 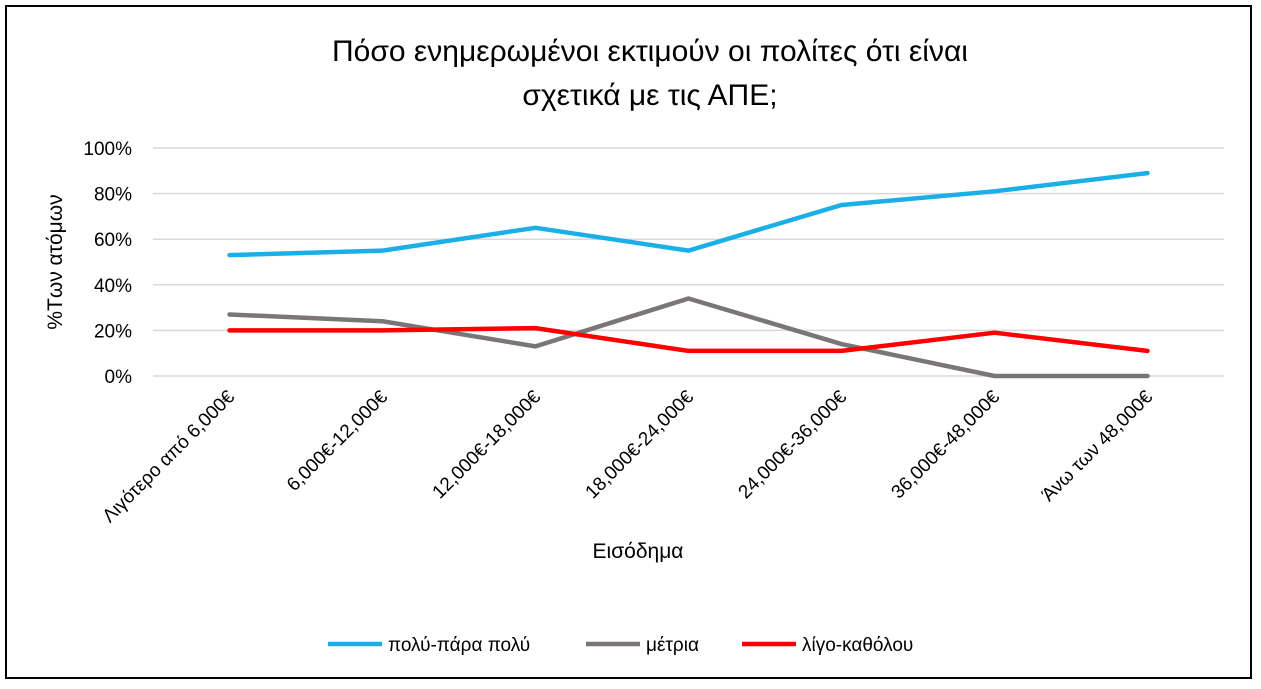 What do you see at coordinates (107, 263) in the screenshot?
I see `y-axis-ticks: 0% 20% 40% 60% 80% 100%` at bounding box center [107, 263].